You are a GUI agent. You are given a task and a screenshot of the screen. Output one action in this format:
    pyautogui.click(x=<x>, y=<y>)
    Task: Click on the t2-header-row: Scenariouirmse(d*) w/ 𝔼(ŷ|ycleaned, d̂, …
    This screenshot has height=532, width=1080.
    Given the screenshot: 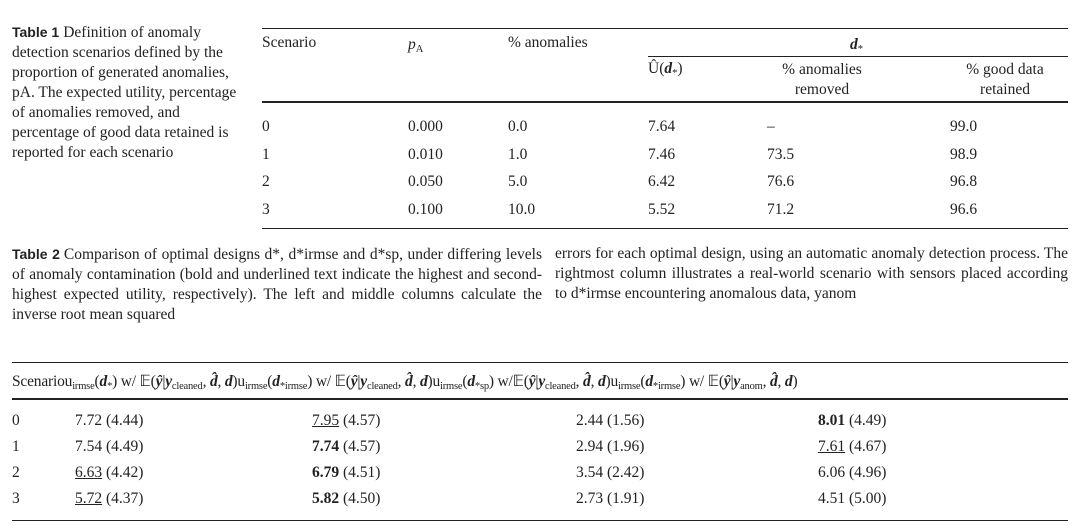 What is the action you would take?
    pyautogui.click(x=405, y=382)
    